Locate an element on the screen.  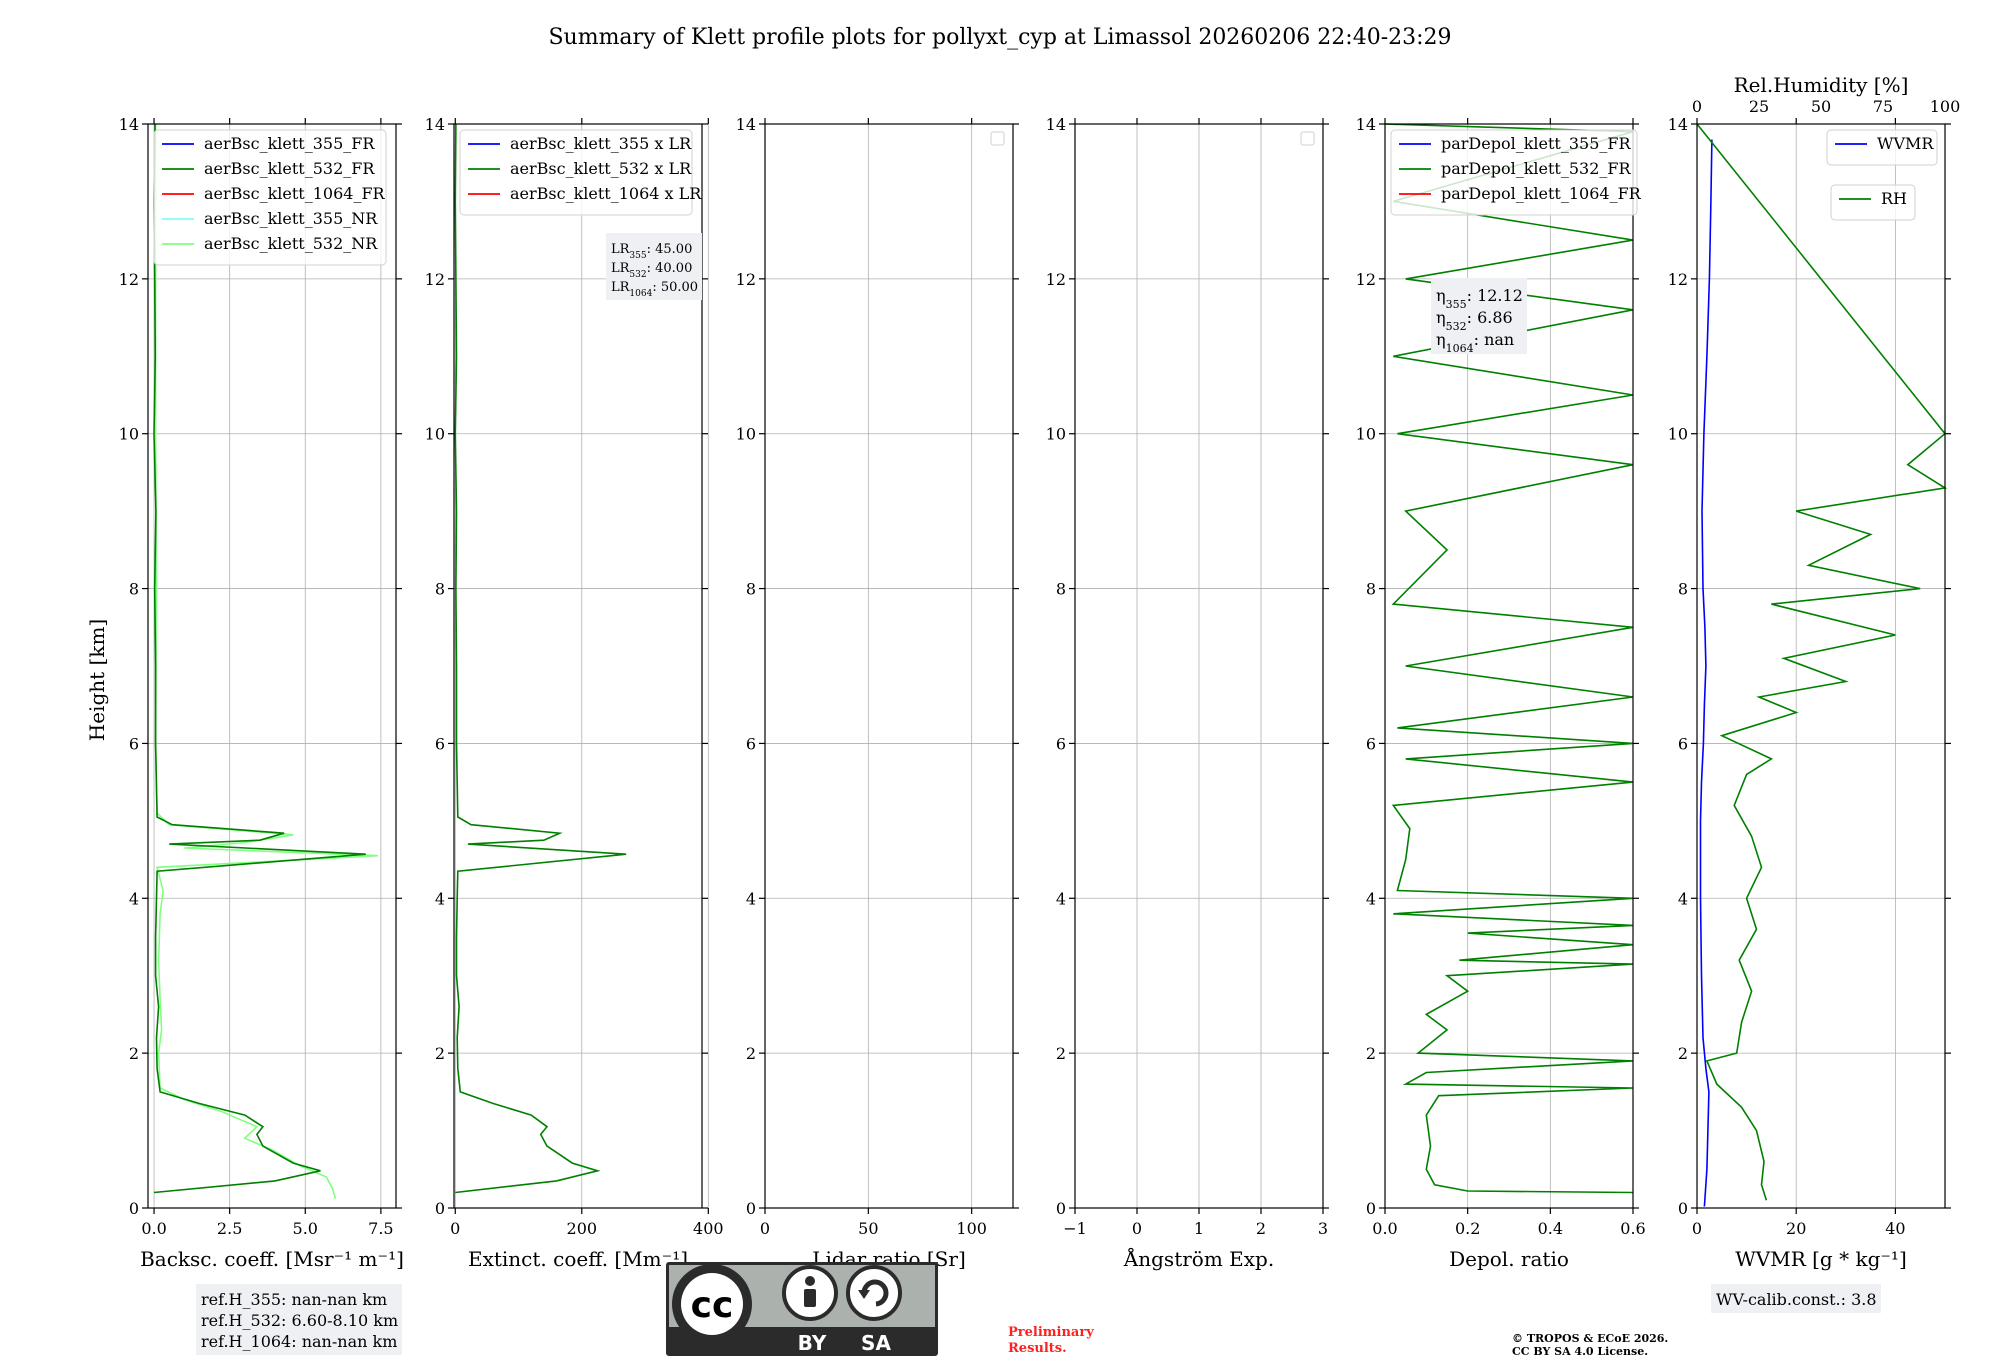
top-xtick-label: 100 is located at coordinates (1945, 106).